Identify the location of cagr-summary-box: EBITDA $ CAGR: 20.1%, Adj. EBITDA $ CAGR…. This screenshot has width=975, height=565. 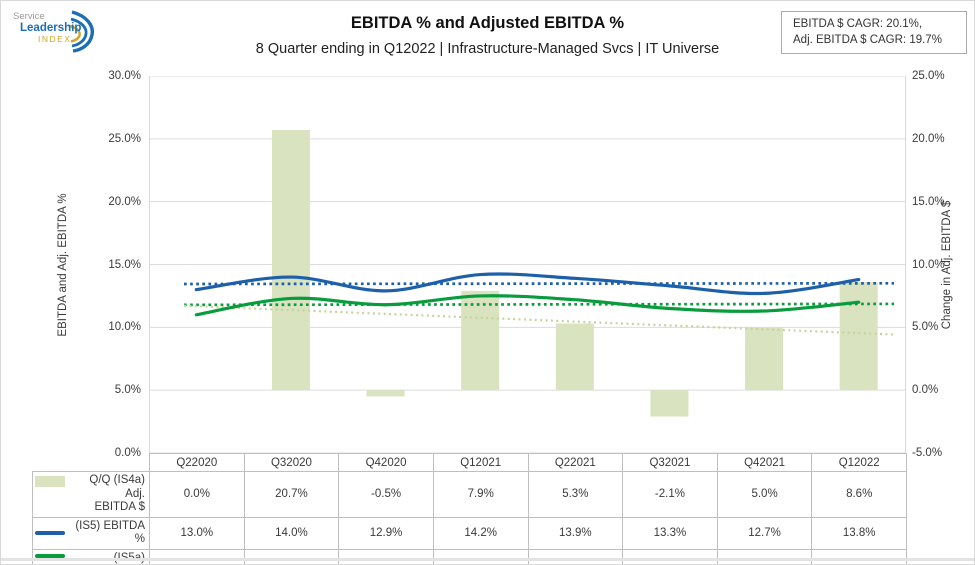
(874, 32).